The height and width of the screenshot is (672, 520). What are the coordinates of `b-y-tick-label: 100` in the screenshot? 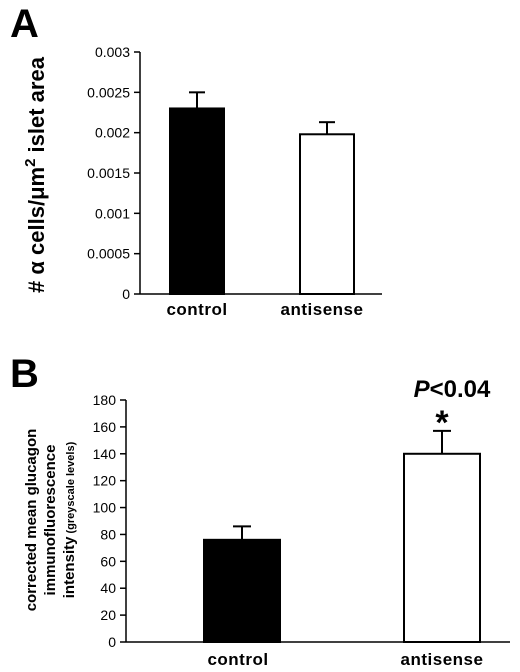 It's located at (105, 508).